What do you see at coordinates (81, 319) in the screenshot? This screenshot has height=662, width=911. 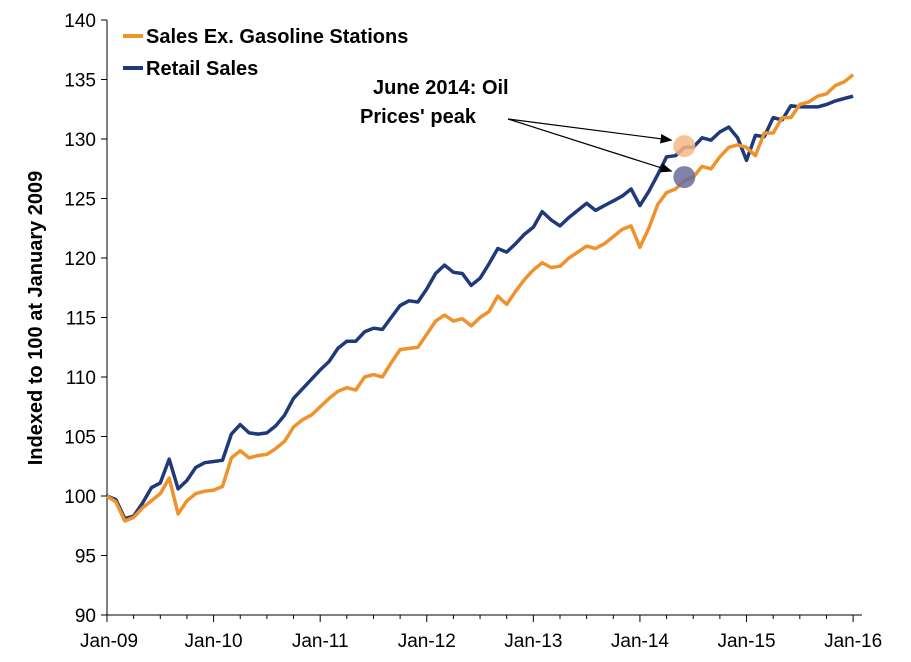 I see `y-tick-label: 115` at bounding box center [81, 319].